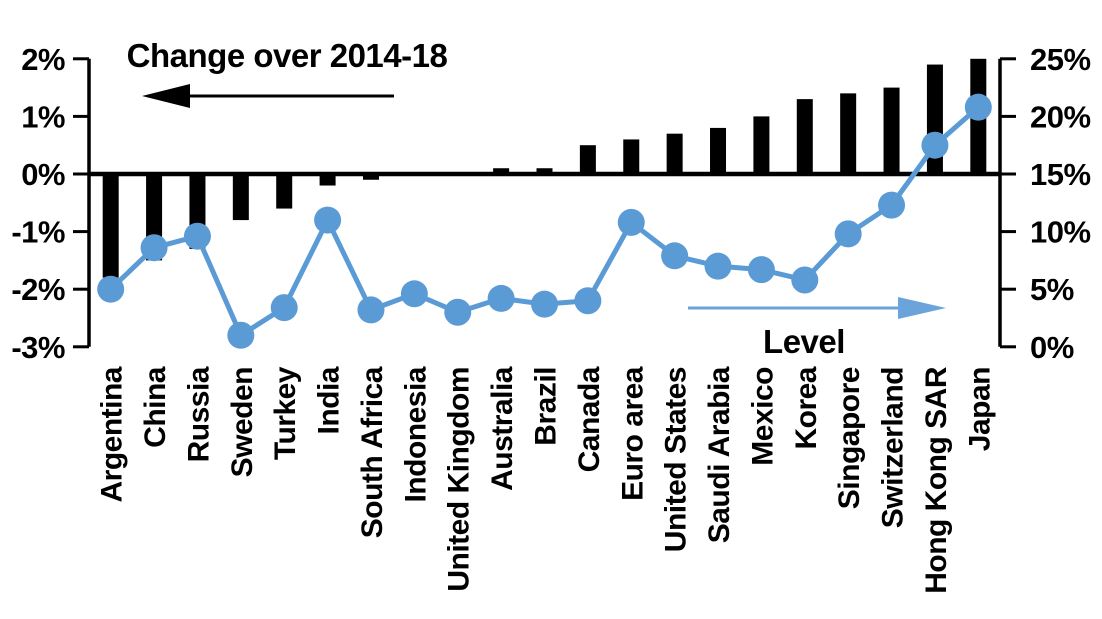 This screenshot has height=619, width=1102. Describe the element at coordinates (761, 145) in the screenshot. I see `bar-Mexico` at that location.